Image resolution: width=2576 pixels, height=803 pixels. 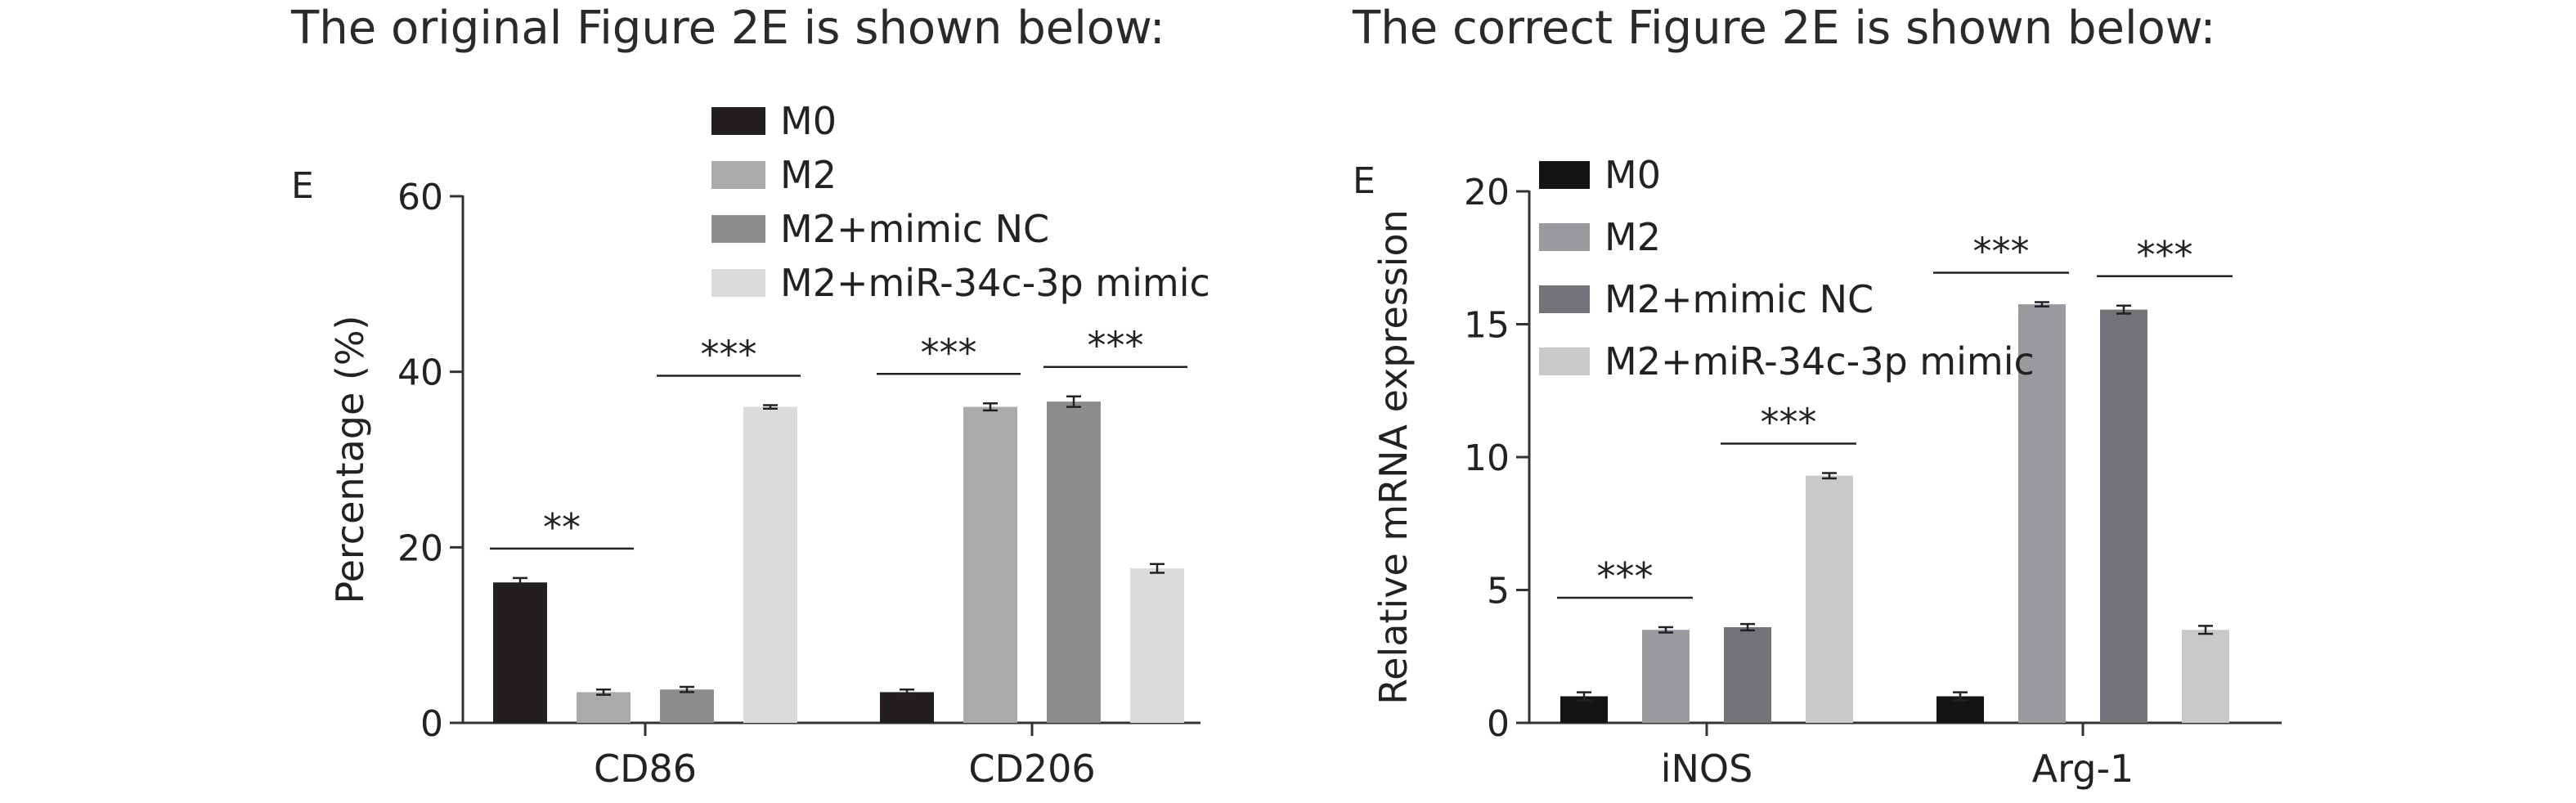 I want to click on y-tick-label: 40, so click(x=420, y=373).